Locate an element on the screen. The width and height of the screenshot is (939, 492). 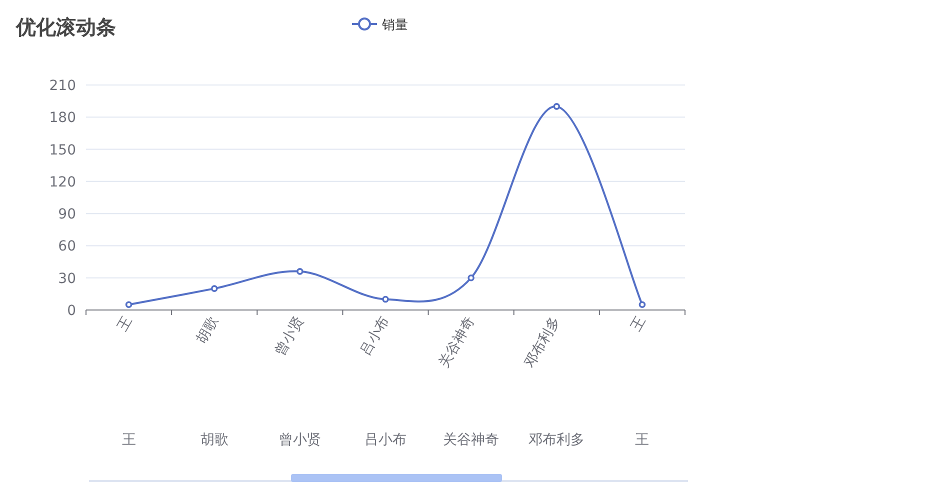
x-tick-label: 邓布利多 is located at coordinates (543, 342).